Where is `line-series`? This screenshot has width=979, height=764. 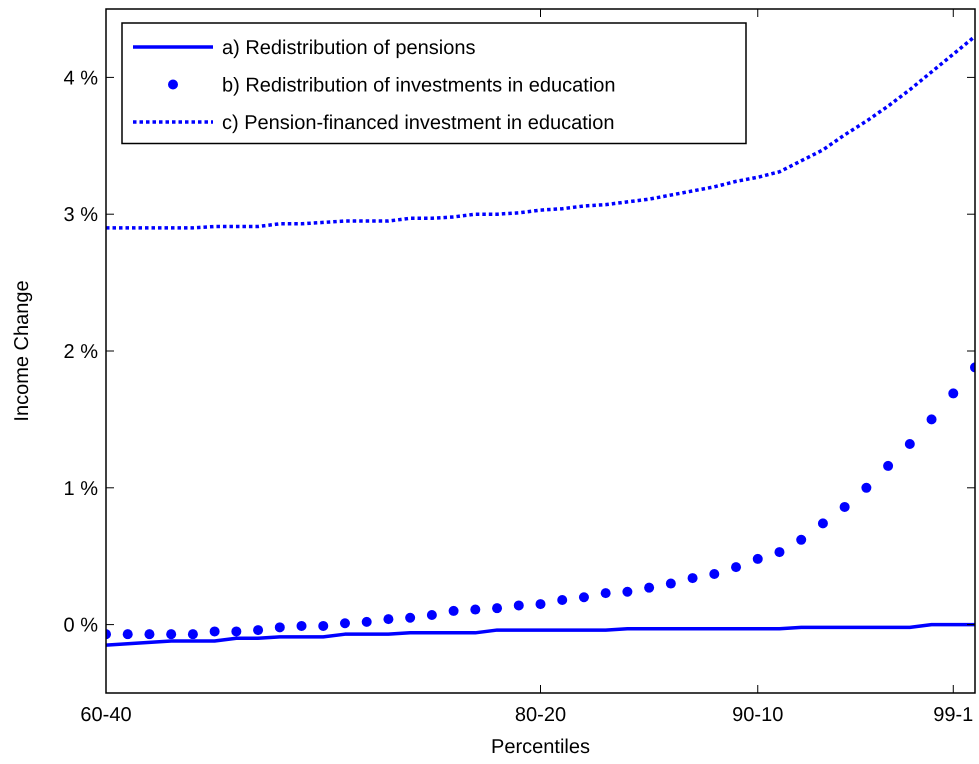
line-series is located at coordinates (540, 634).